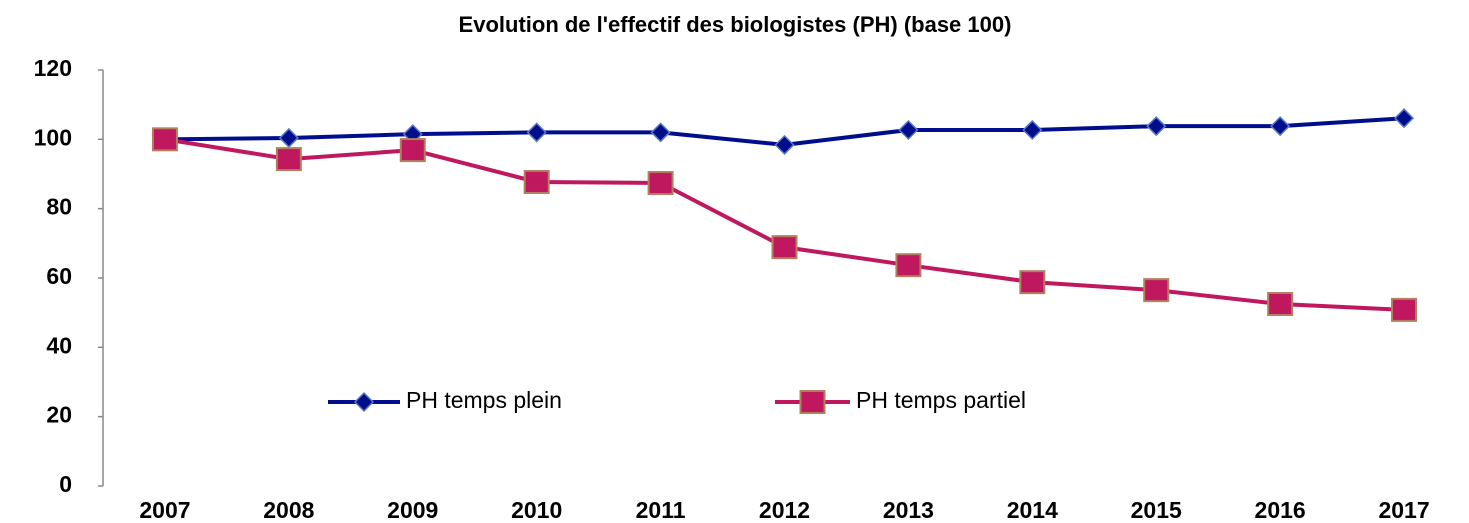  I want to click on x-tick-label: 2010, so click(536, 510).